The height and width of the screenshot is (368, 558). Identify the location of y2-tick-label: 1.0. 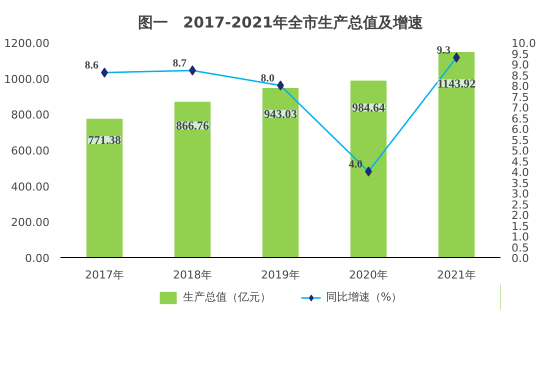
(520, 237).